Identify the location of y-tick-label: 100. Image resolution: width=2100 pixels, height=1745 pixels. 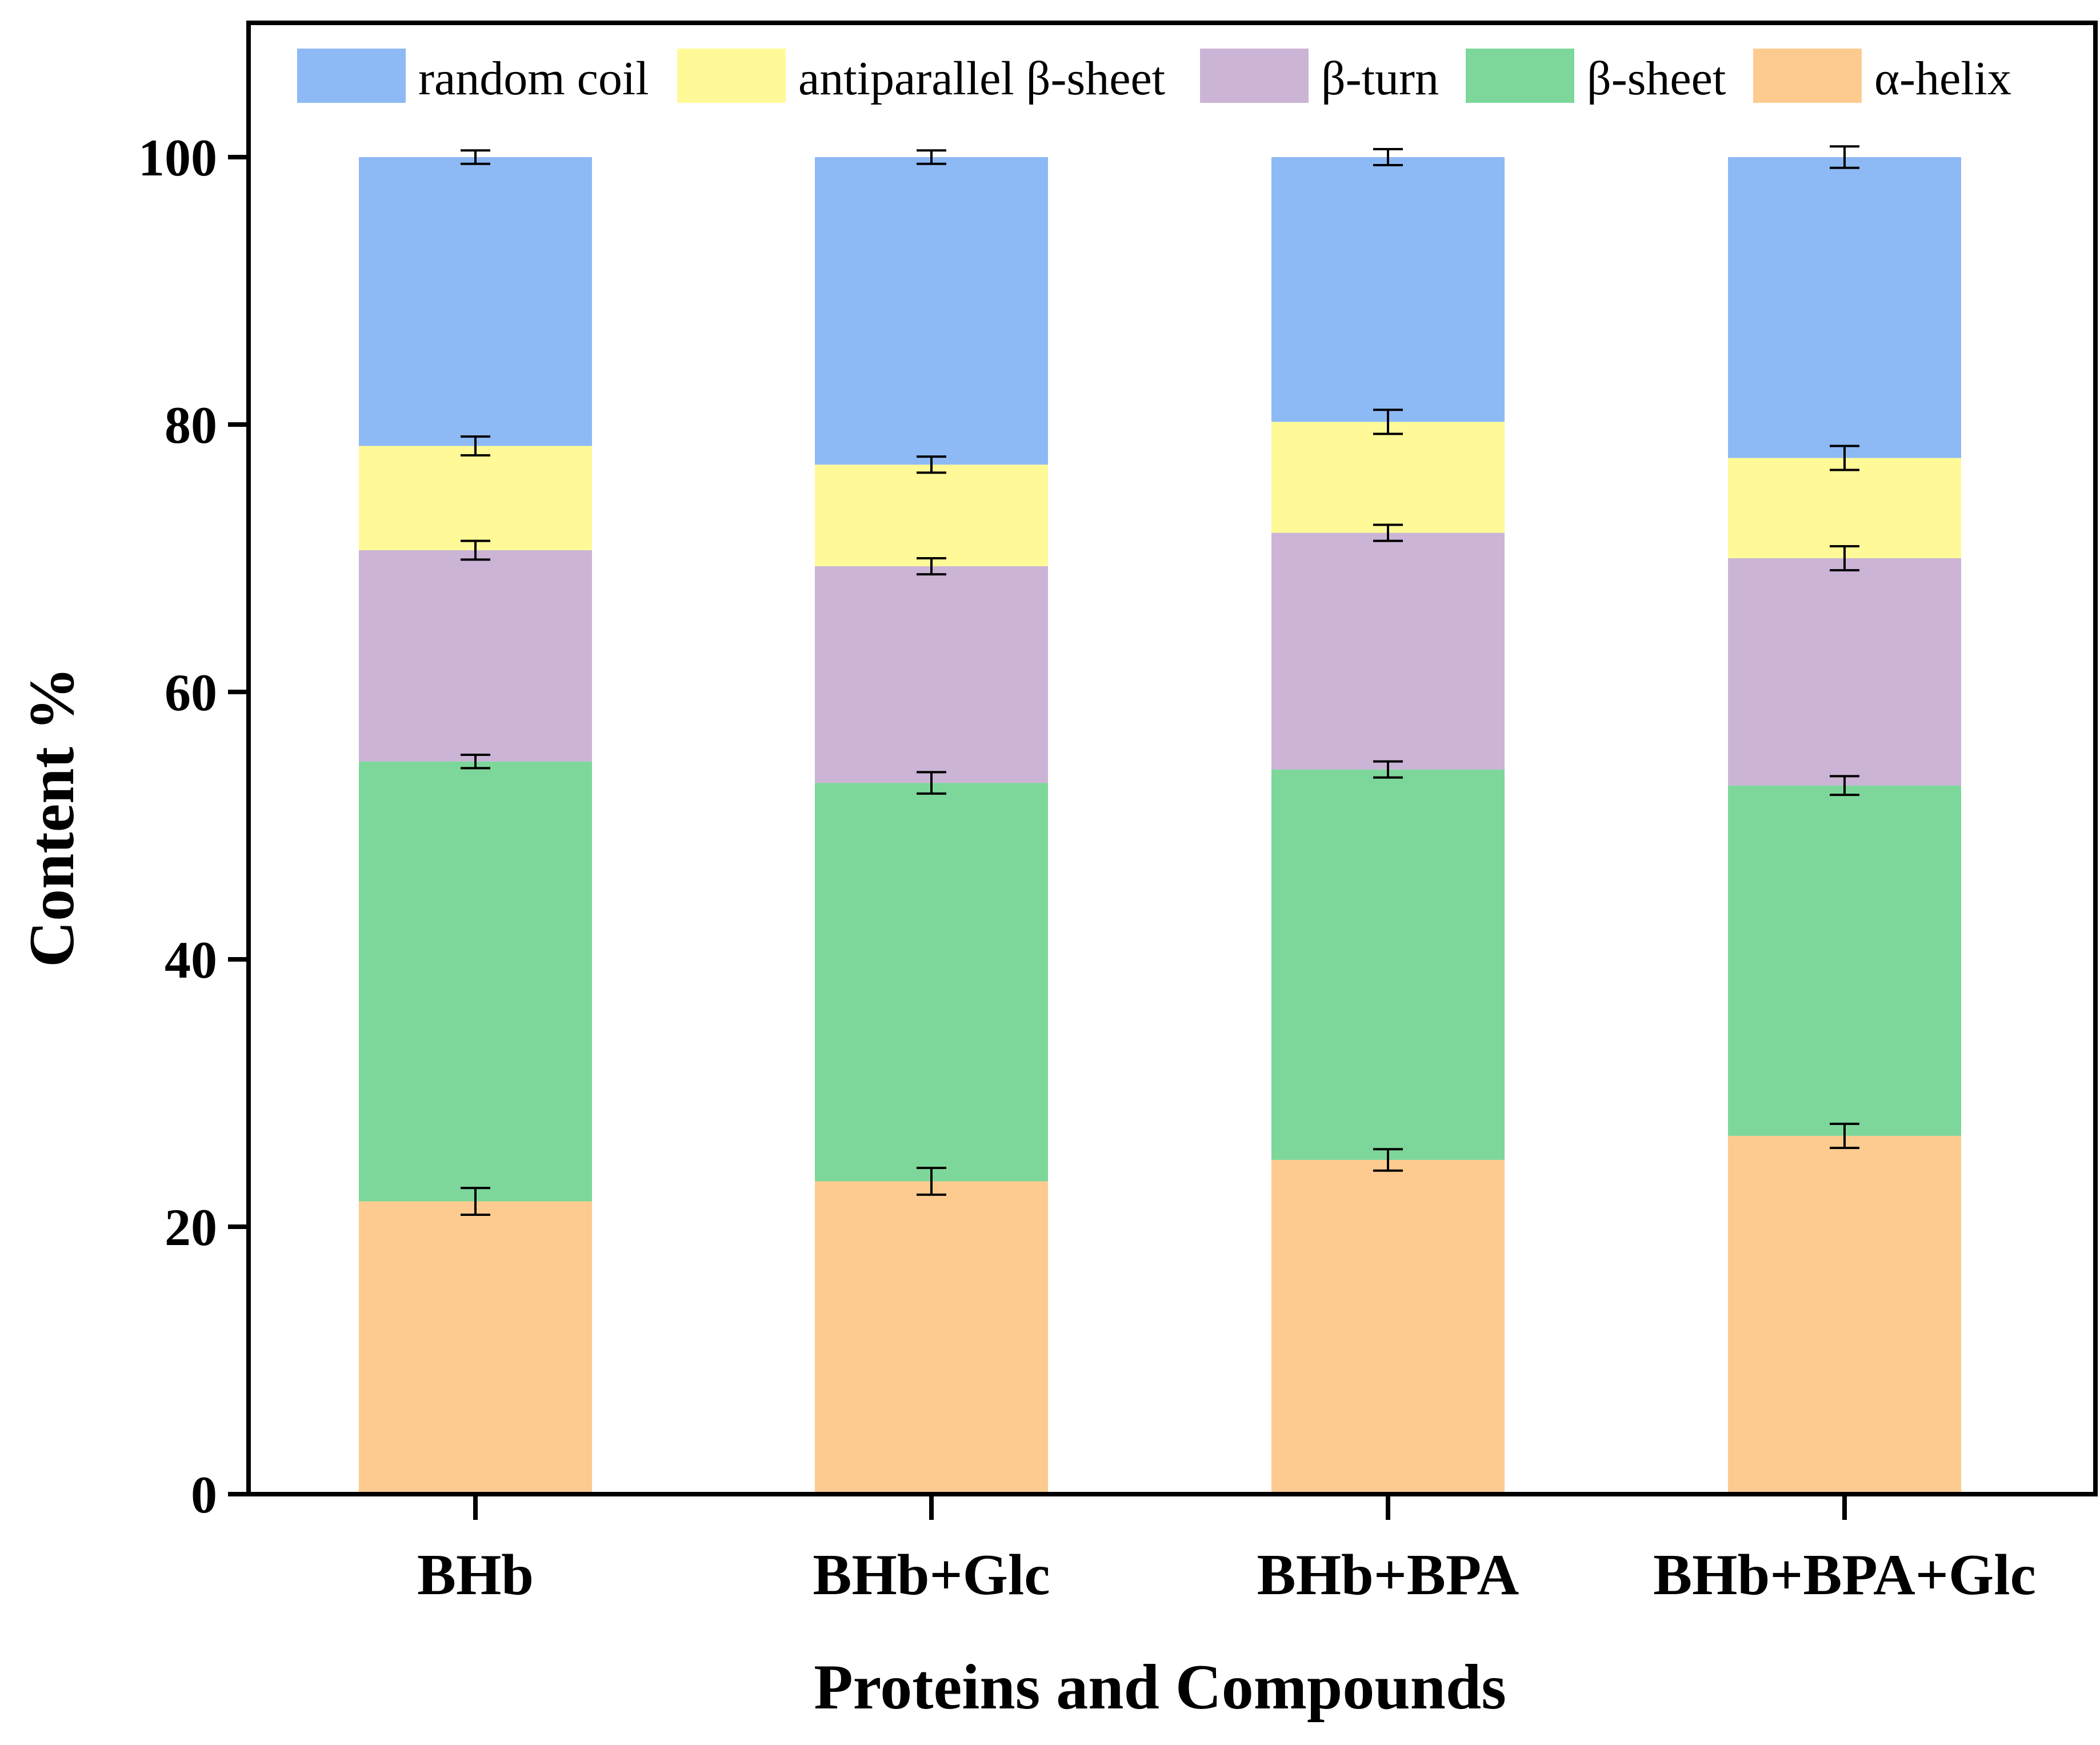
(177, 158).